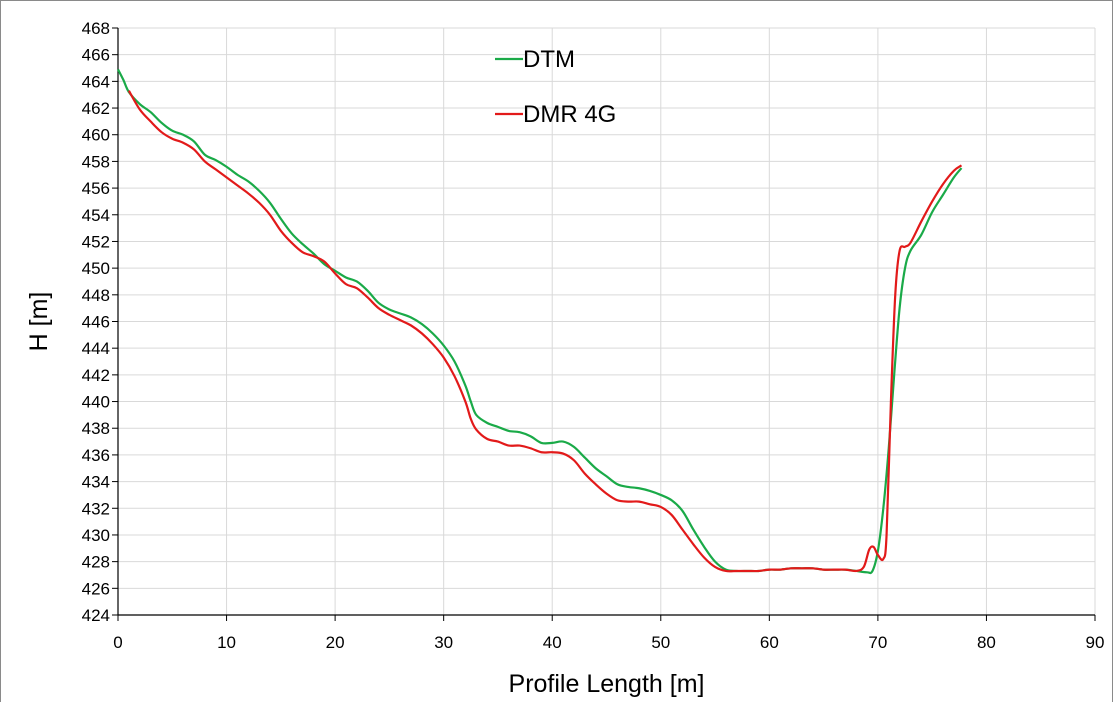  Describe the element at coordinates (1095, 642) in the screenshot. I see `x-tick-label: 90` at that location.